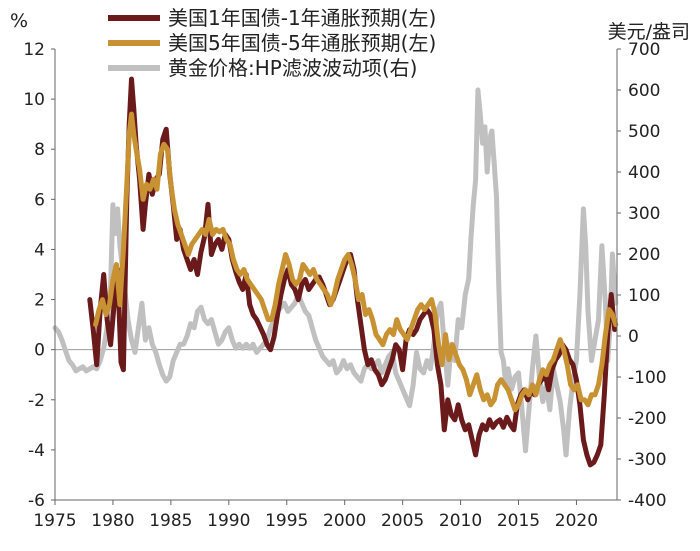 This screenshot has height=551, width=700. I want to click on right-tick-label: 500, so click(644, 132).